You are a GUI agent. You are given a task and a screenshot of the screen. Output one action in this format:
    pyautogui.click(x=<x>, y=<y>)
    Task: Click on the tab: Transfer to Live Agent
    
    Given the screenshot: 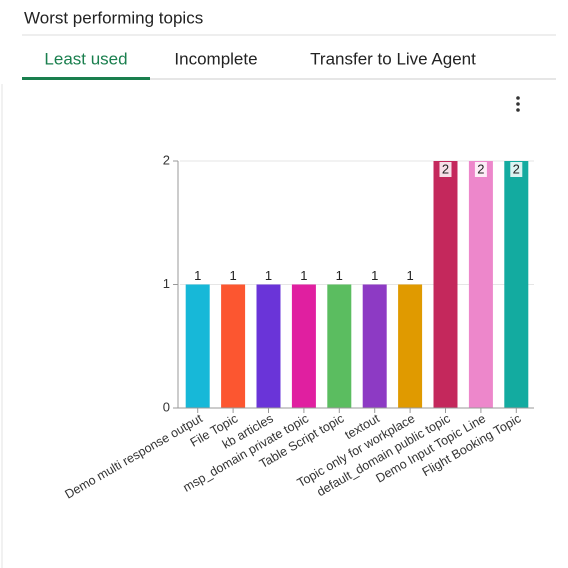 What is the action you would take?
    pyautogui.click(x=393, y=58)
    